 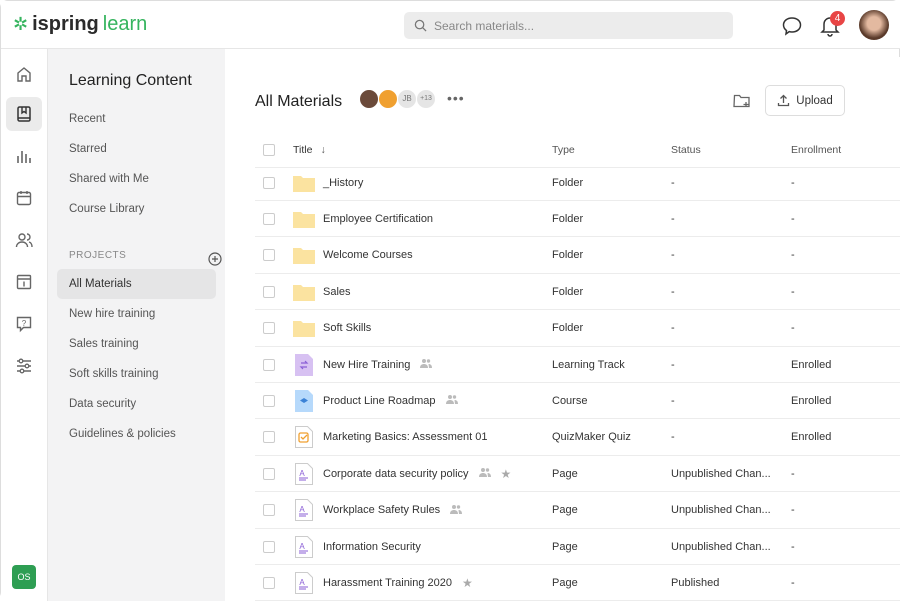 What do you see at coordinates (378, 510) in the screenshot?
I see `title-cell: A Workplace Safety Rules` at bounding box center [378, 510].